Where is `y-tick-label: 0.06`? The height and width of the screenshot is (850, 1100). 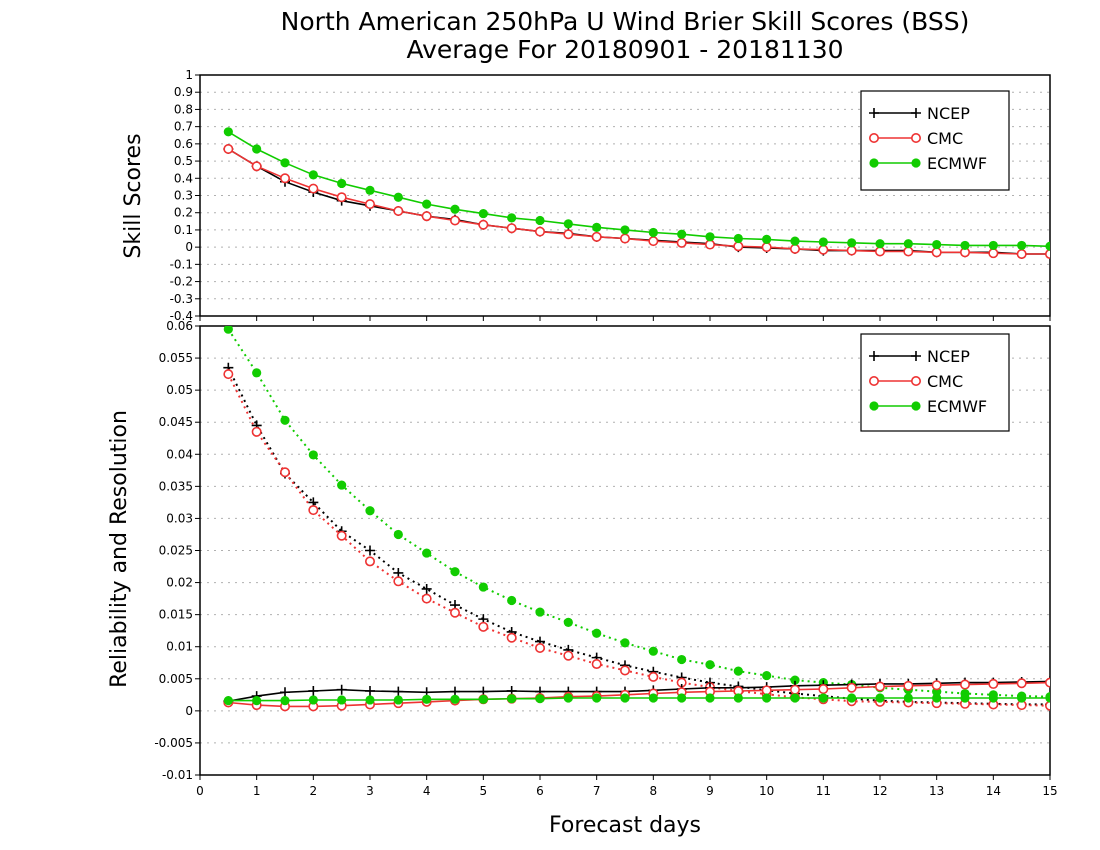
y-tick-label: 0.06 is located at coordinates (179, 326).